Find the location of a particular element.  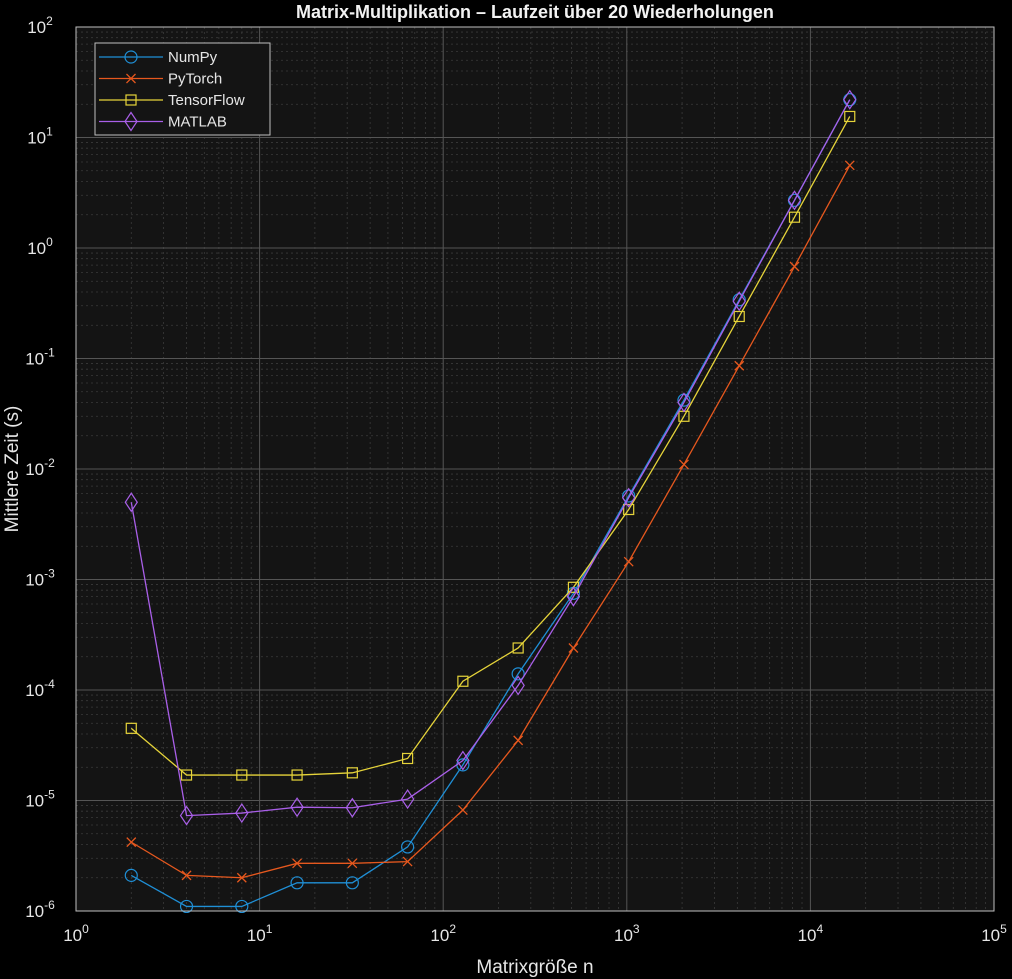

legend-box is located at coordinates (182, 89).